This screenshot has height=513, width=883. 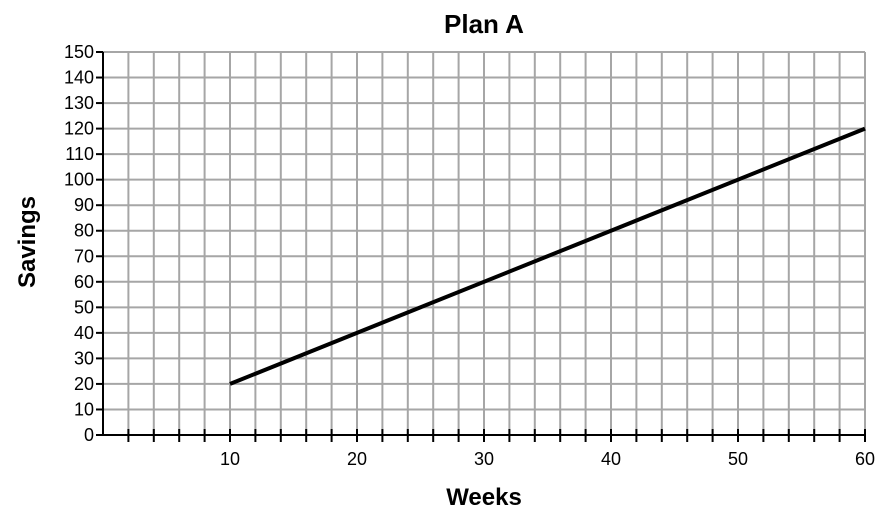 I want to click on y-tick-label: 60, so click(x=84, y=282).